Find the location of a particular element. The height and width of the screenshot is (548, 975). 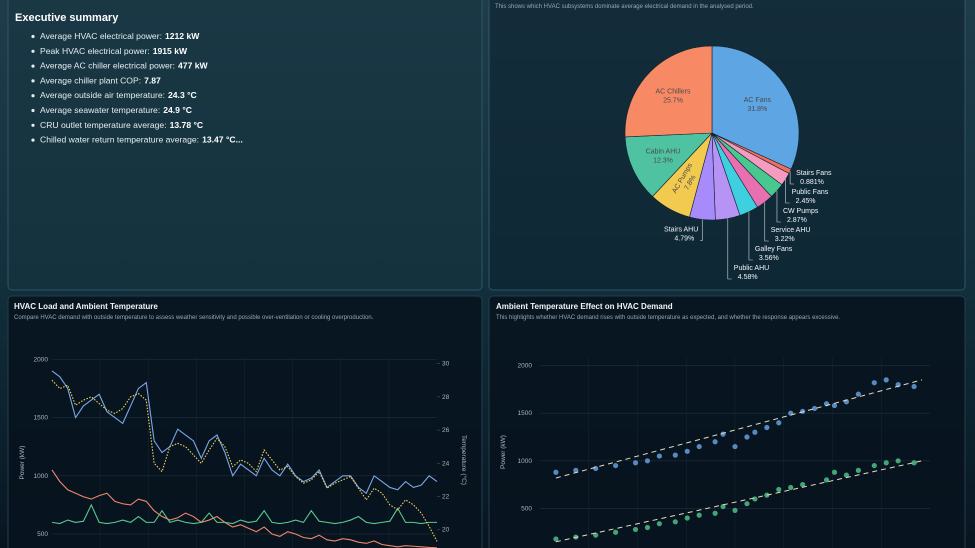

y2-tick-label: 22 is located at coordinates (446, 497).